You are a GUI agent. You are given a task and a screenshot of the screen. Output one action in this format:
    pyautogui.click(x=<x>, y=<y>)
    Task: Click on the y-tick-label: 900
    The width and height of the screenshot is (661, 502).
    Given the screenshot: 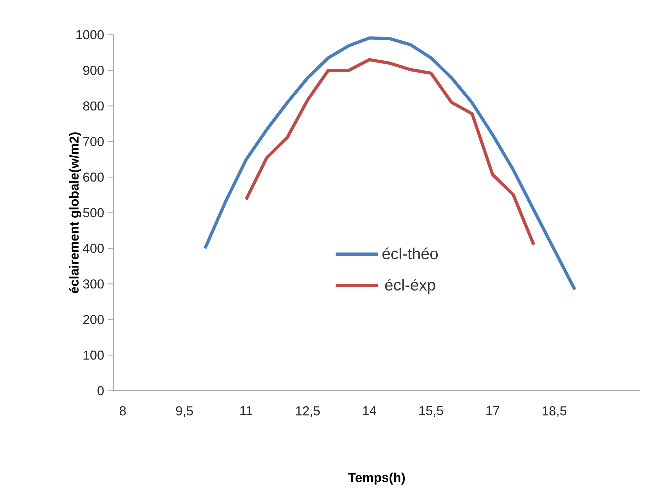 What is the action you would take?
    pyautogui.click(x=93, y=71)
    